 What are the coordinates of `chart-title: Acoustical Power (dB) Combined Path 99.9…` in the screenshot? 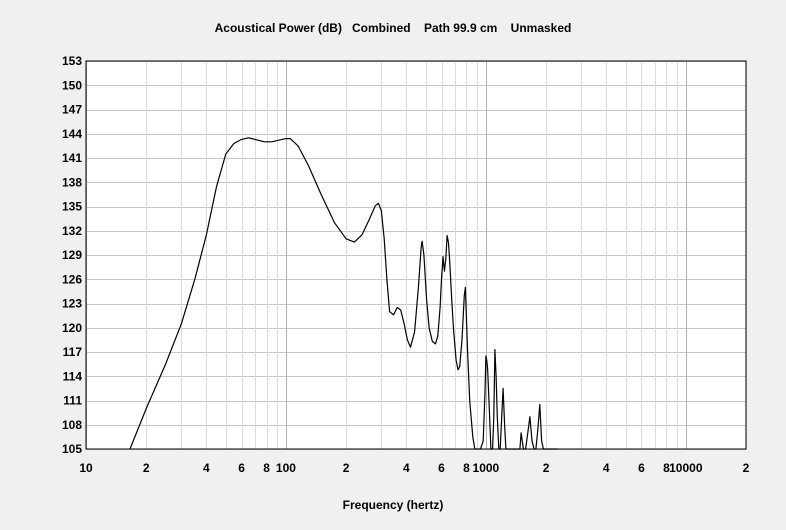 It's located at (393, 28).